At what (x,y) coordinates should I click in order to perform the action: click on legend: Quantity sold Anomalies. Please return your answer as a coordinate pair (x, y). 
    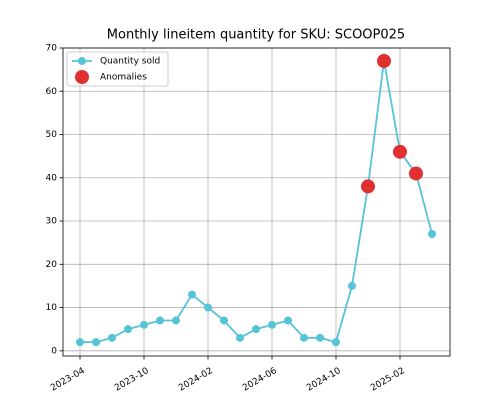
    Looking at the image, I should click on (117, 69).